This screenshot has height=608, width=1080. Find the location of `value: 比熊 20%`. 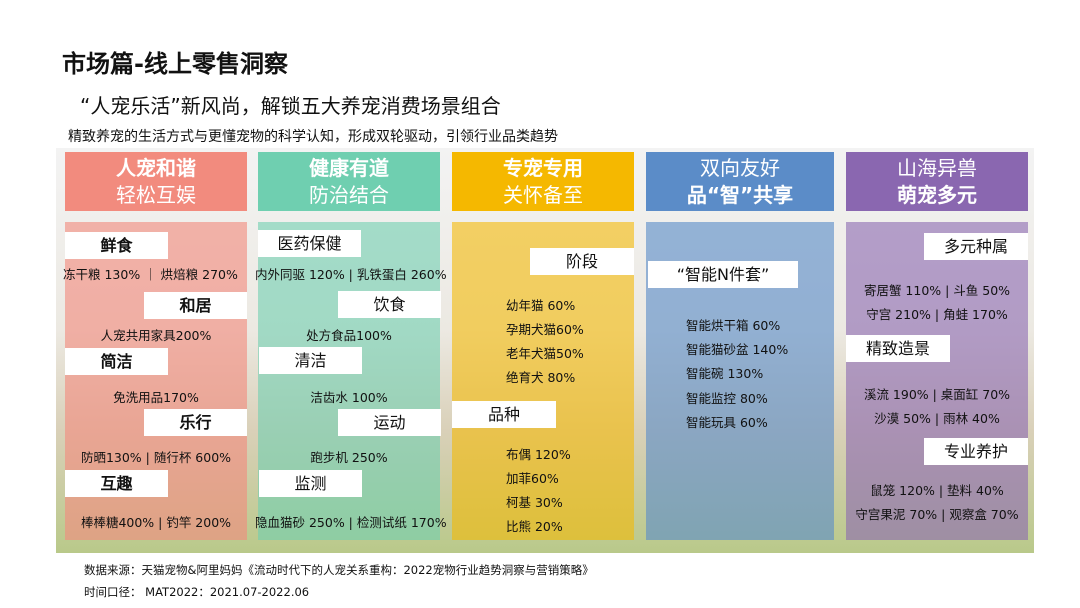

value: 比熊 20% is located at coordinates (534, 526).